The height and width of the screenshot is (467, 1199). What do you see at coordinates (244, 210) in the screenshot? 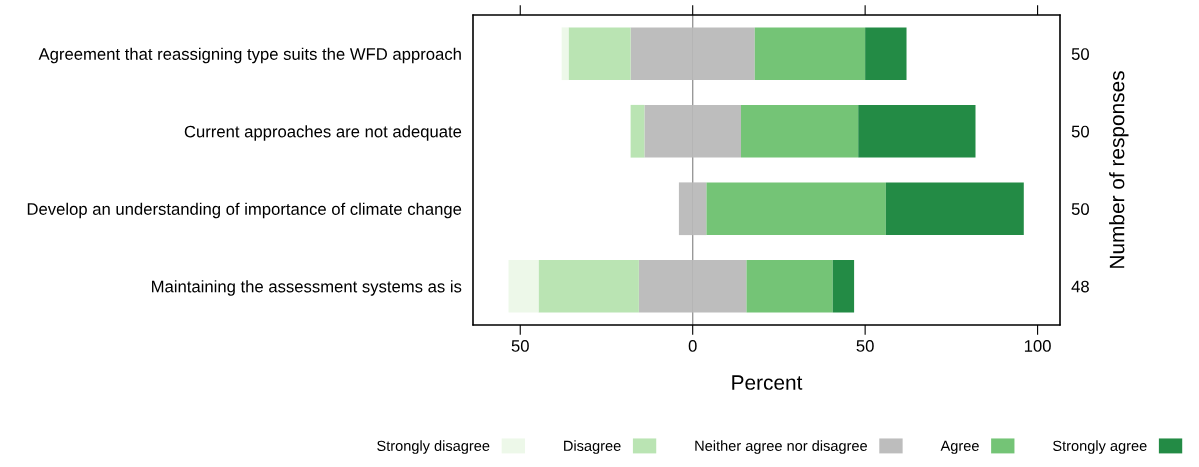
I see `y-tick-label: Develop an understanding of importance of climate change` at bounding box center [244, 210].